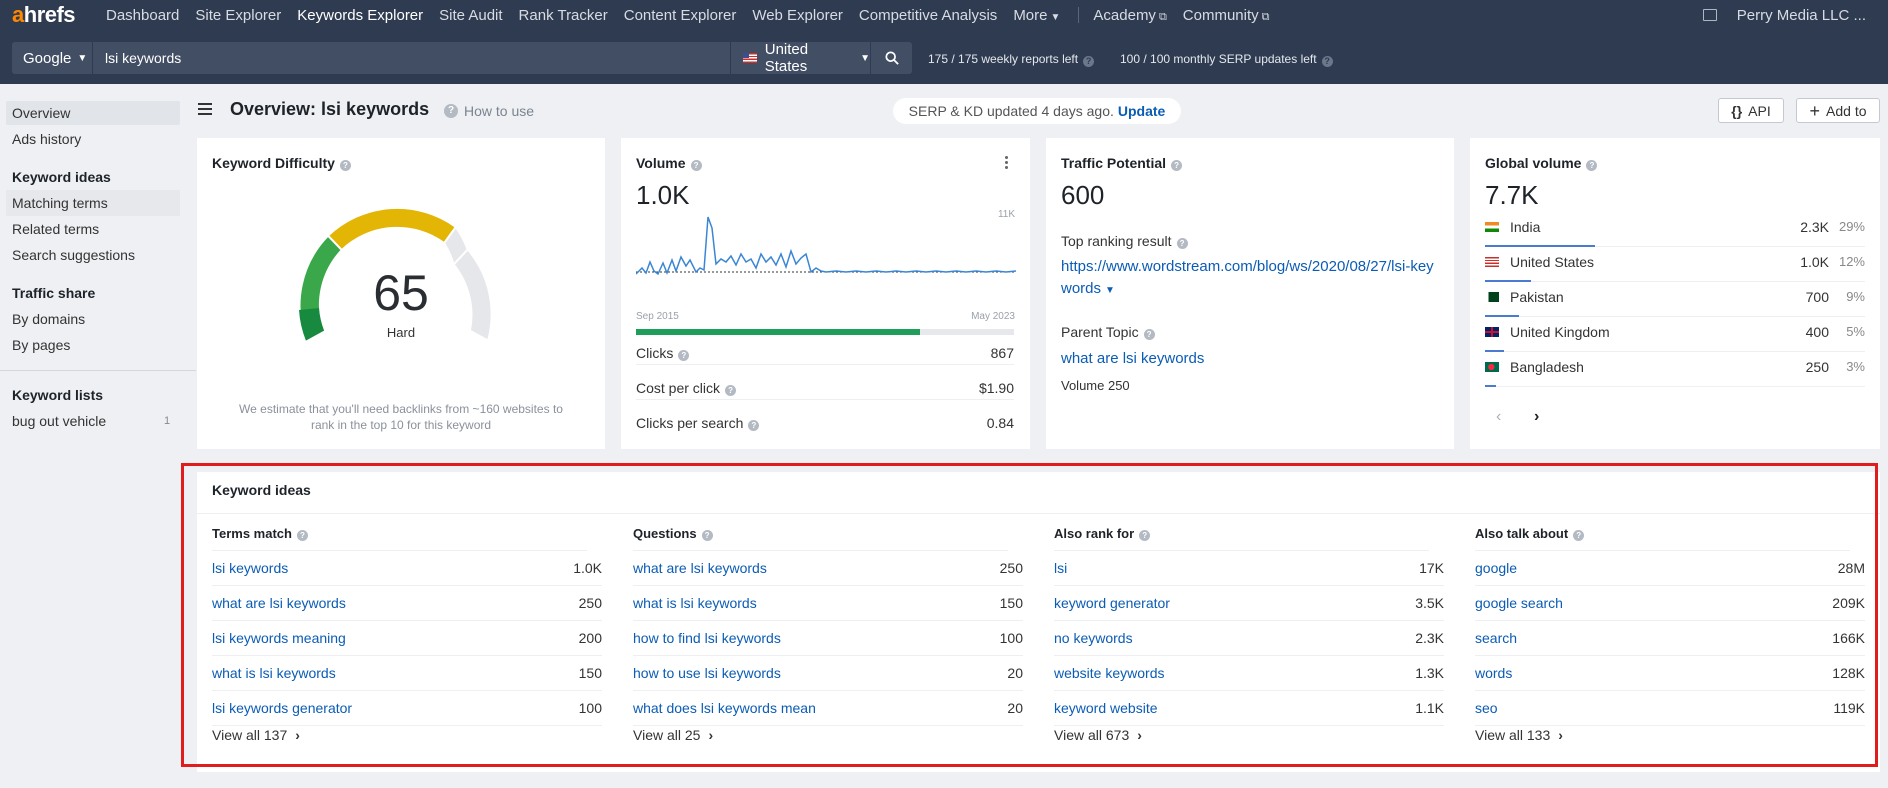 The width and height of the screenshot is (1888, 788). What do you see at coordinates (143, 15) in the screenshot?
I see `nav-dashboard: Dashboard` at bounding box center [143, 15].